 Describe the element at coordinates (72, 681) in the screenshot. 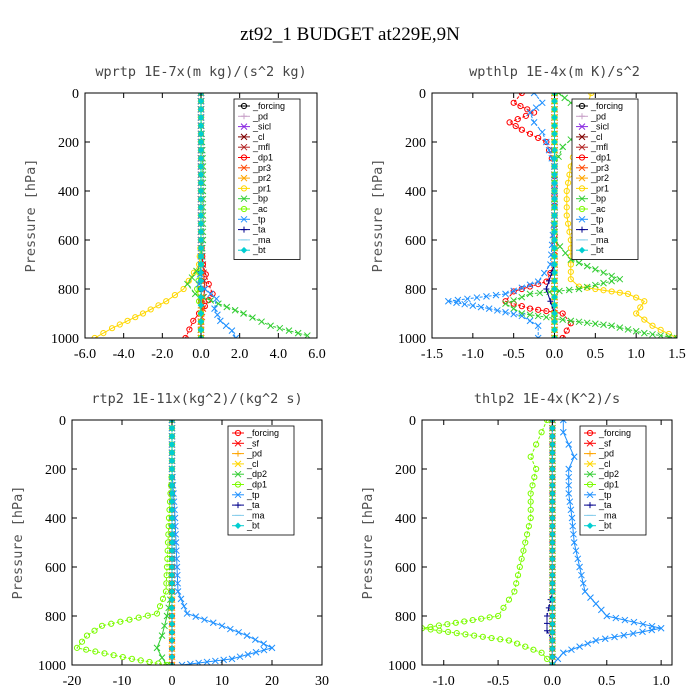

I see `x-tick-label: -20` at that location.